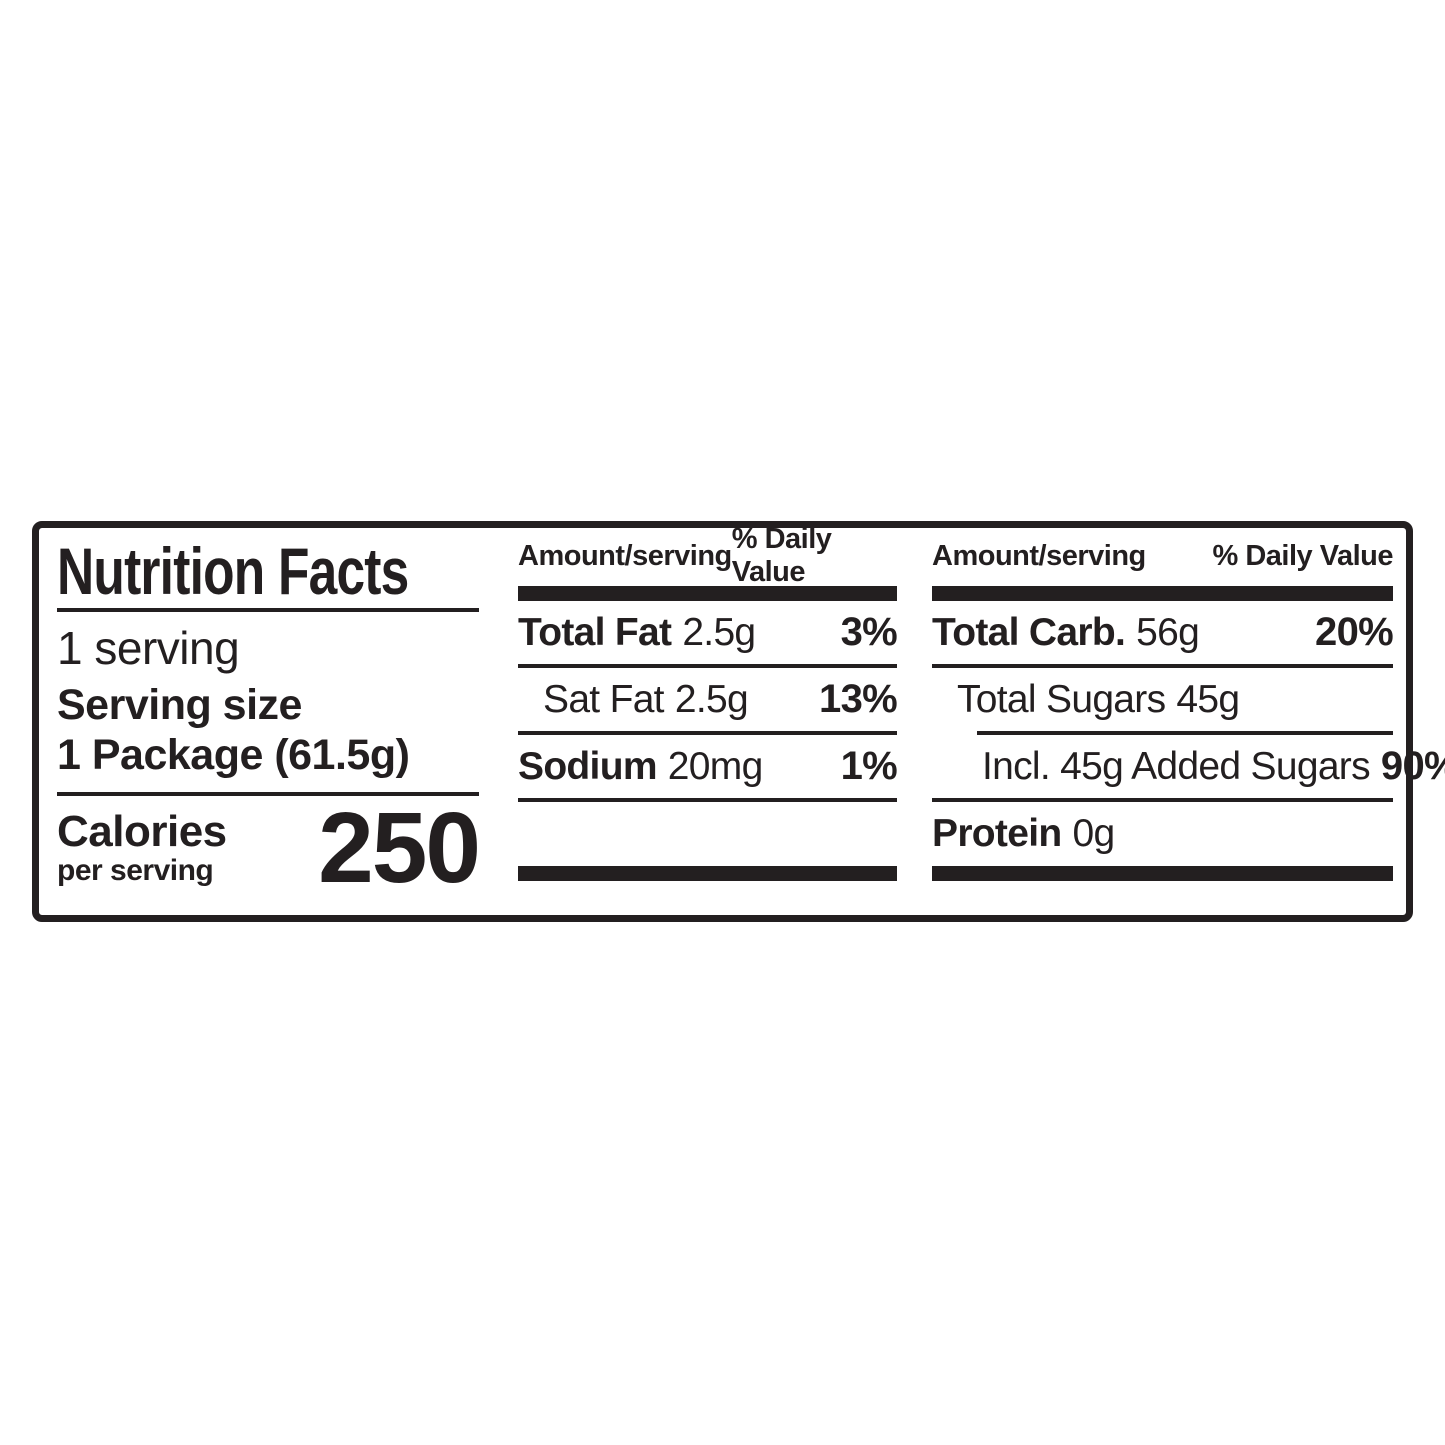 The height and width of the screenshot is (1445, 1445). What do you see at coordinates (269, 848) in the screenshot?
I see `calories-row: Calories per serving 250` at bounding box center [269, 848].